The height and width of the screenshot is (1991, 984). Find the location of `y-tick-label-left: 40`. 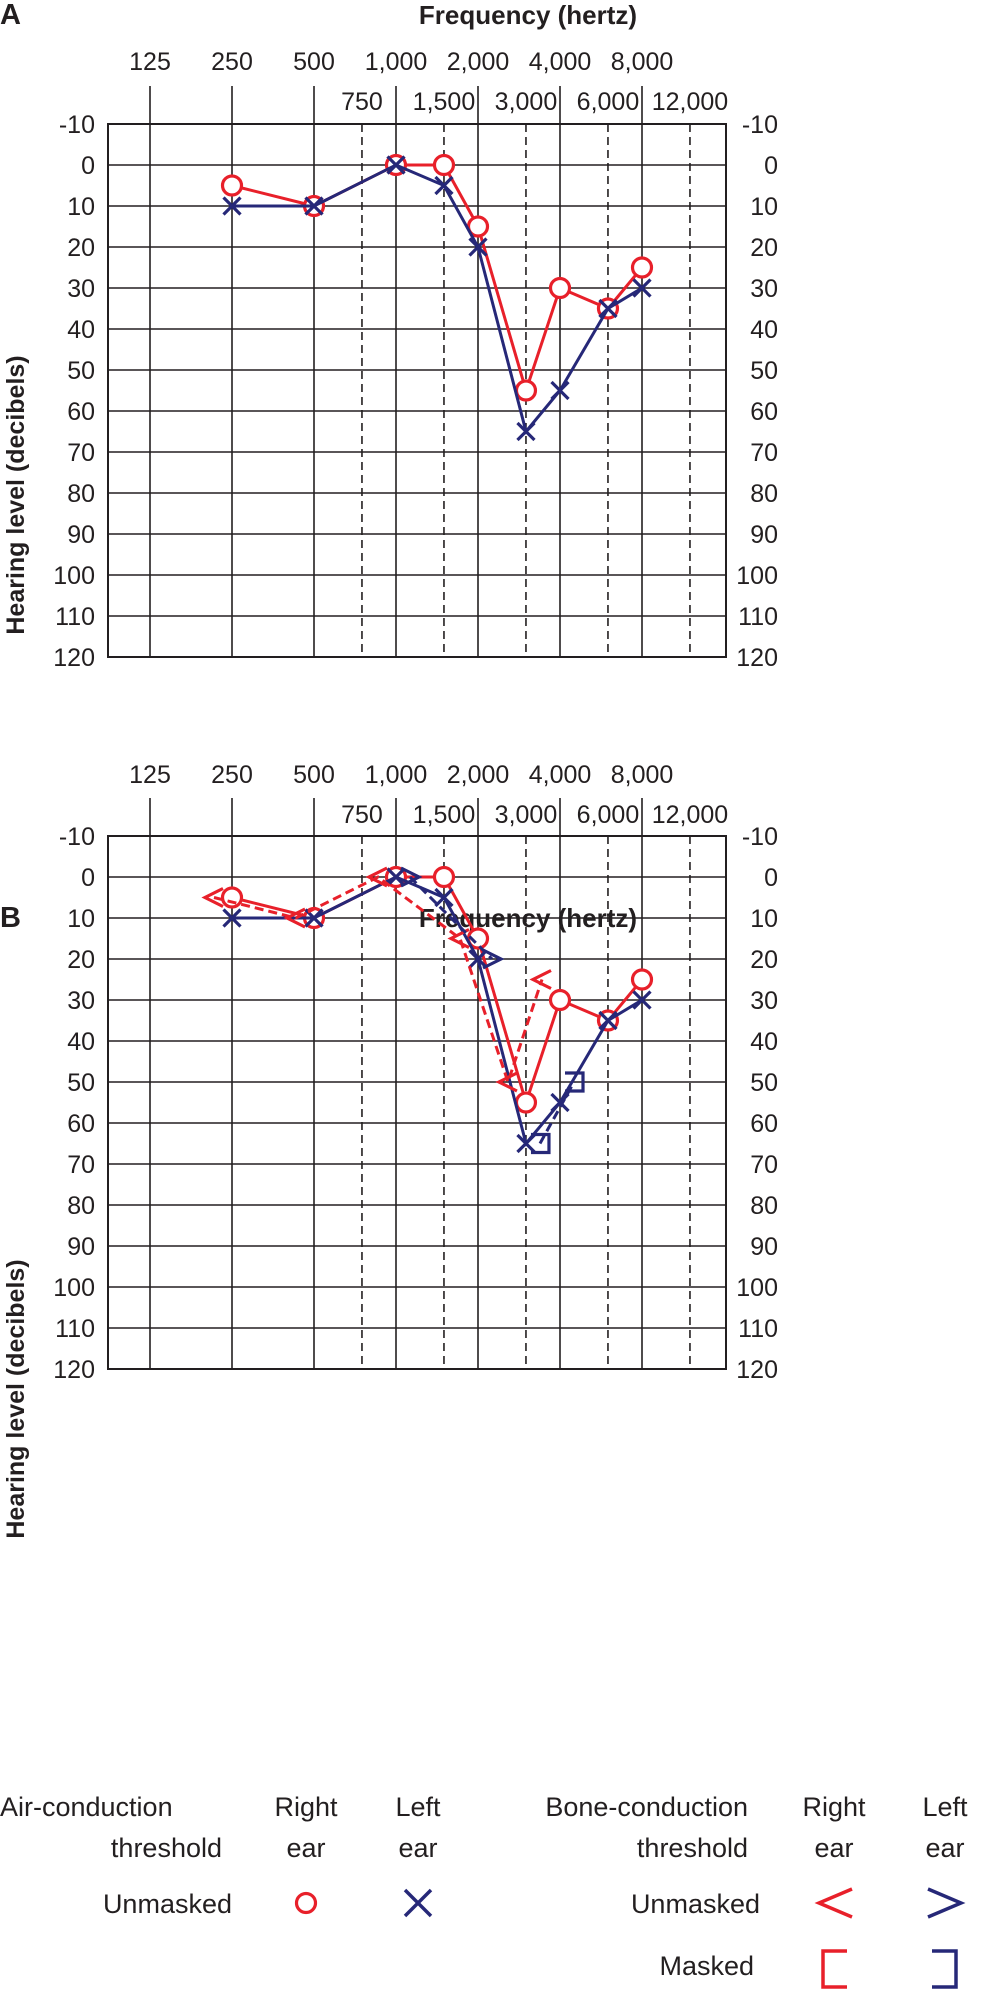

y-tick-label-left: 40 is located at coordinates (81, 1042).